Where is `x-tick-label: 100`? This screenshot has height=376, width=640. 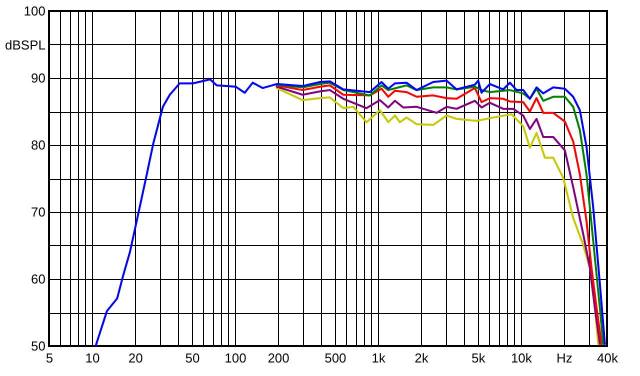 x-tick-label: 100 is located at coordinates (235, 358).